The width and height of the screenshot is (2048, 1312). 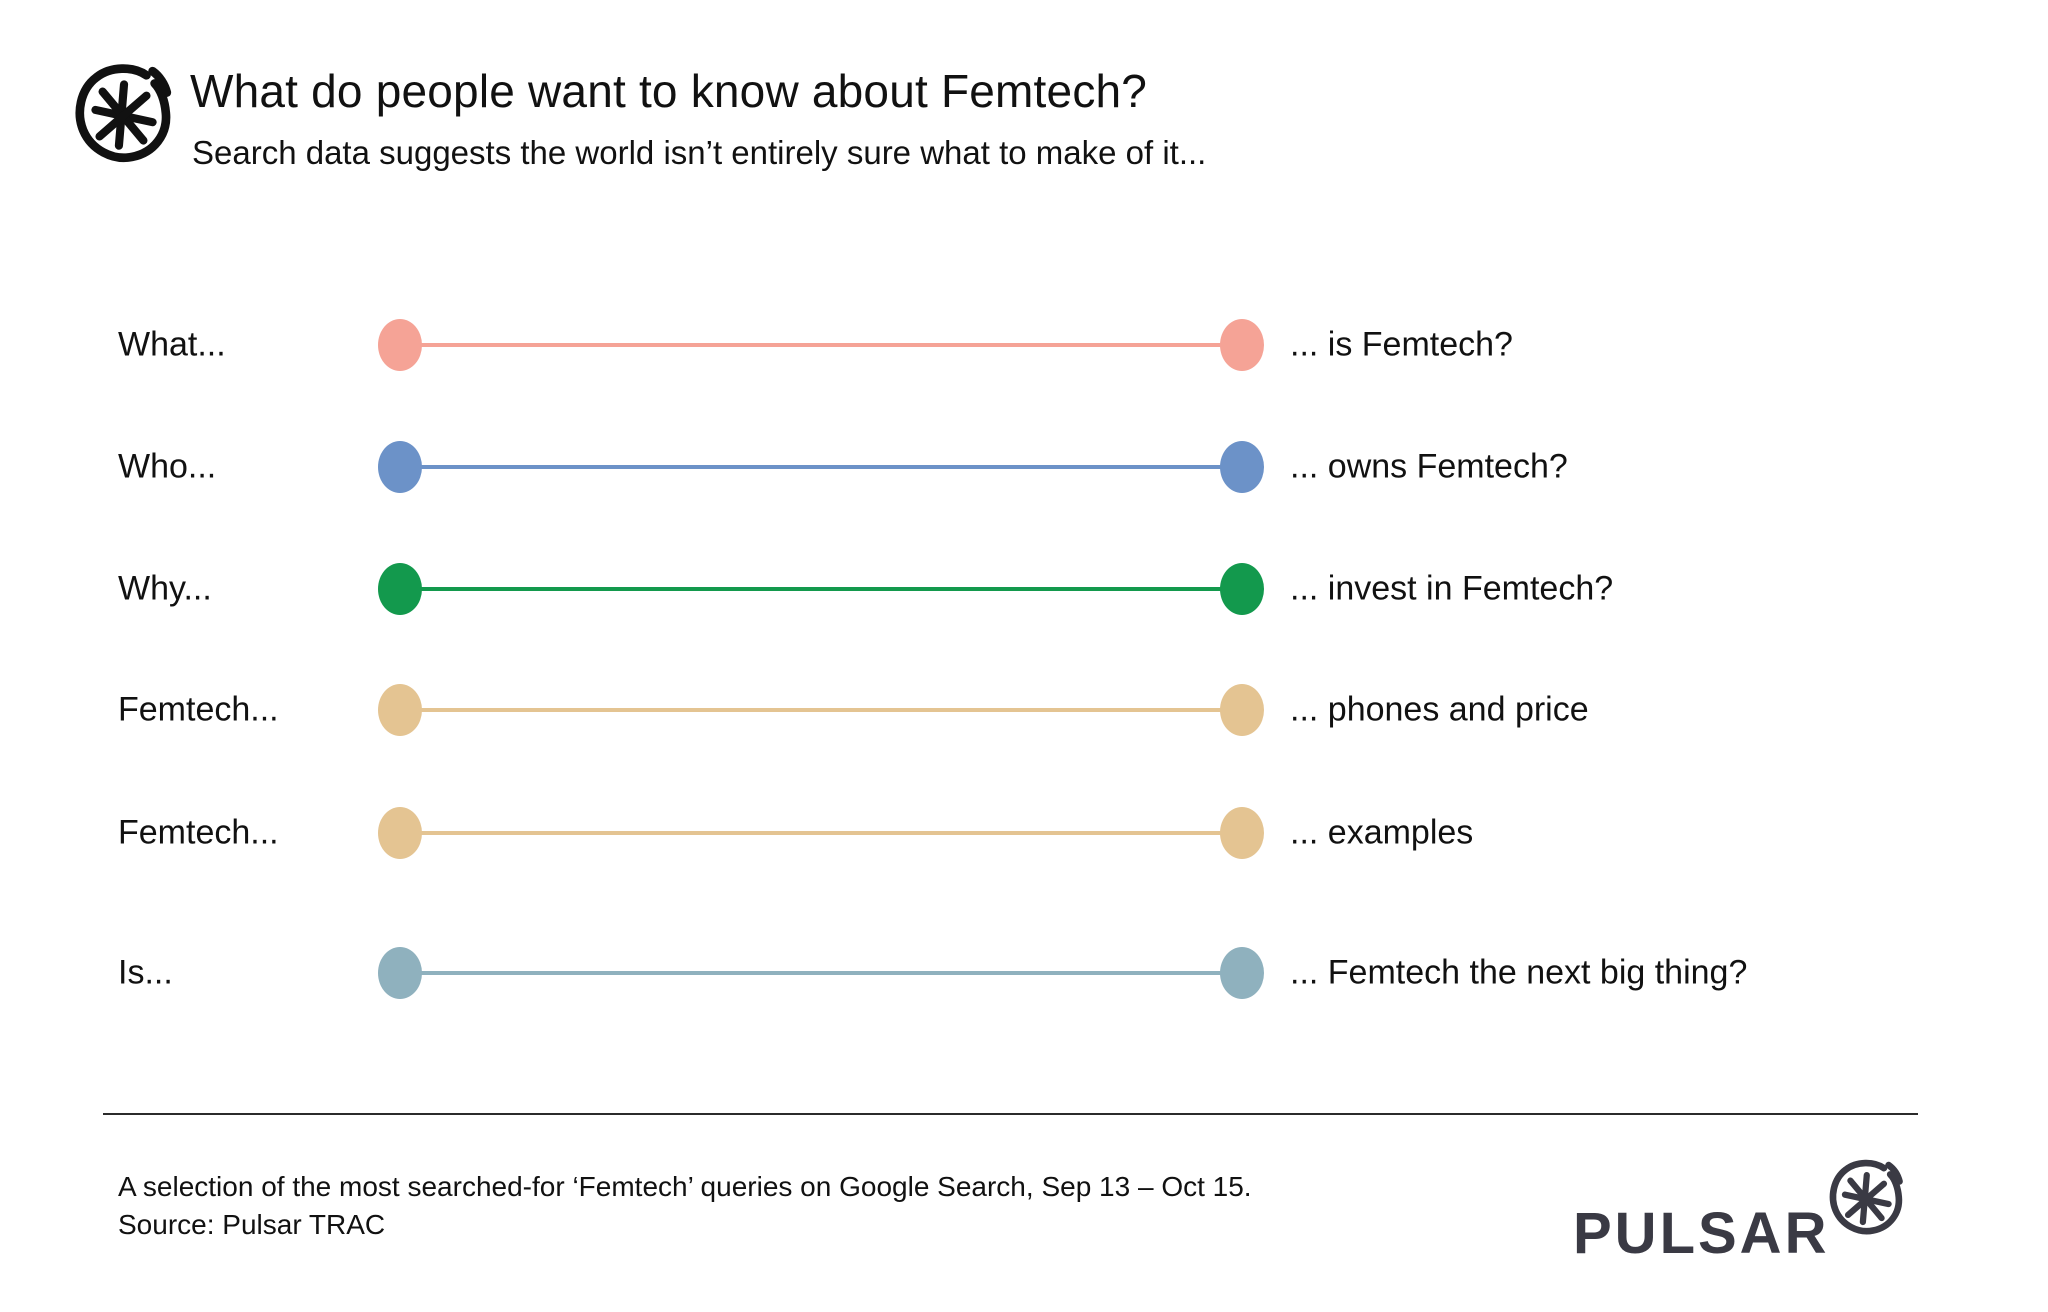 I want to click on pulsar-wordmark: PULSAR, so click(x=1701, y=1233).